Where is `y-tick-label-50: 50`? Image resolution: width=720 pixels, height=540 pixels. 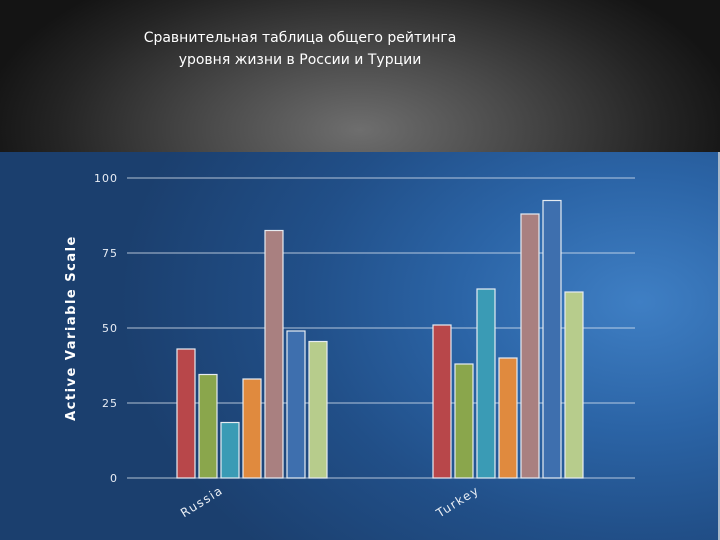
y-tick-label-50: 50 is located at coordinates (110, 328).